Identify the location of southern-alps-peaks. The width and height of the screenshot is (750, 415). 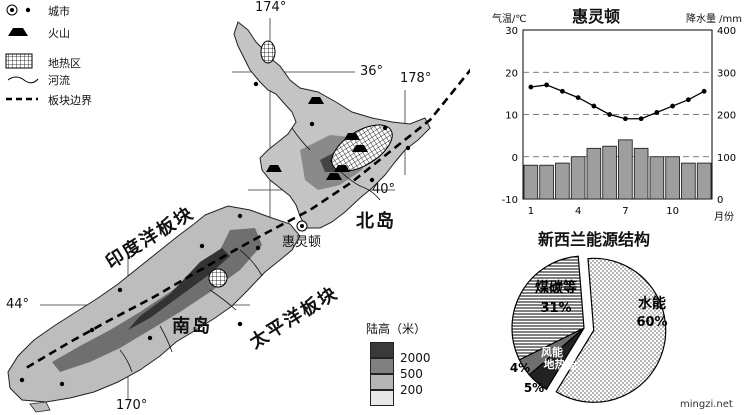
(179, 289).